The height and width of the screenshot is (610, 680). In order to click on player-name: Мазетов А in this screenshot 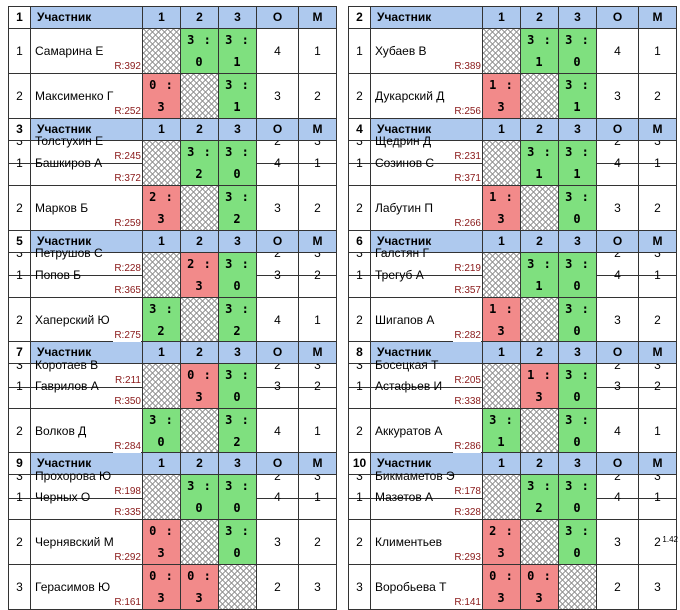, I will do `click(404, 497)`.